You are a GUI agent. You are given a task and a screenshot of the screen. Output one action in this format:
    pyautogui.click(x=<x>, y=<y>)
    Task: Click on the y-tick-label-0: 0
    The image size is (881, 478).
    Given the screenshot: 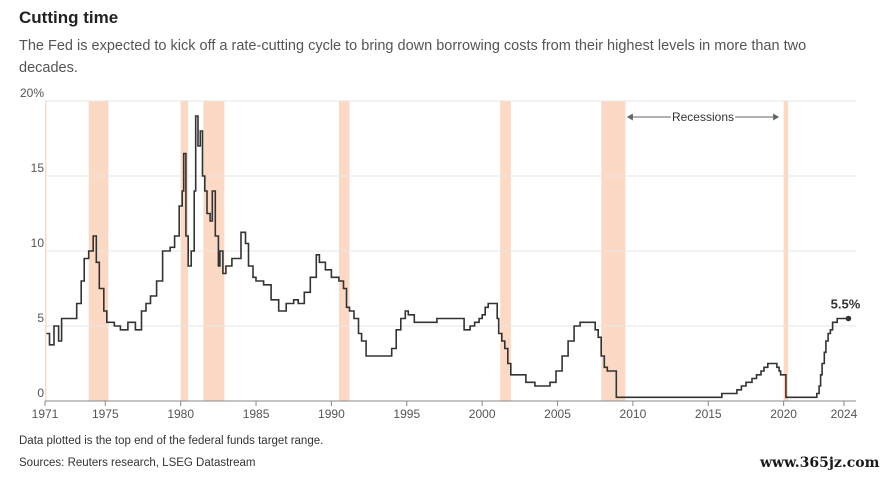 What is the action you would take?
    pyautogui.click(x=40, y=393)
    